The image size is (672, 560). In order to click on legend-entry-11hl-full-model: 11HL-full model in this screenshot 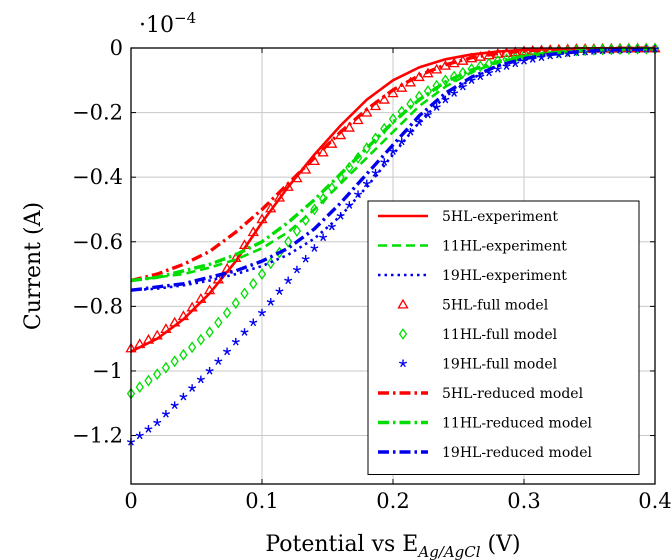, I will do `click(478, 335)`.